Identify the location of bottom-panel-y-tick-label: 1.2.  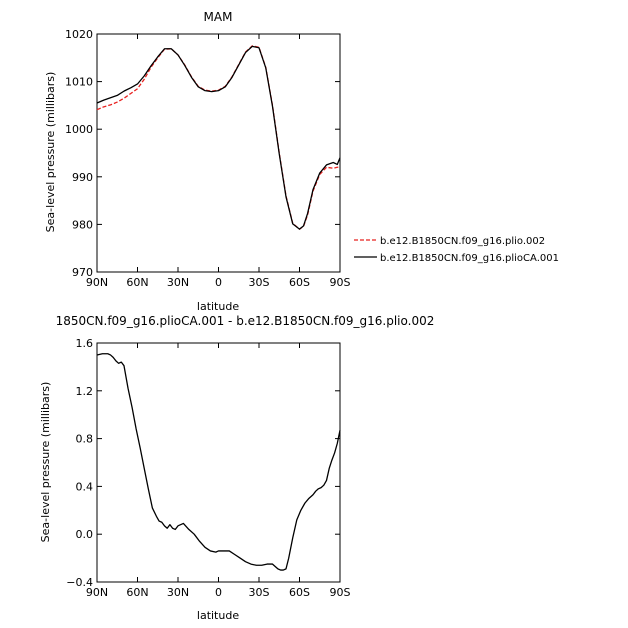
(85, 391).